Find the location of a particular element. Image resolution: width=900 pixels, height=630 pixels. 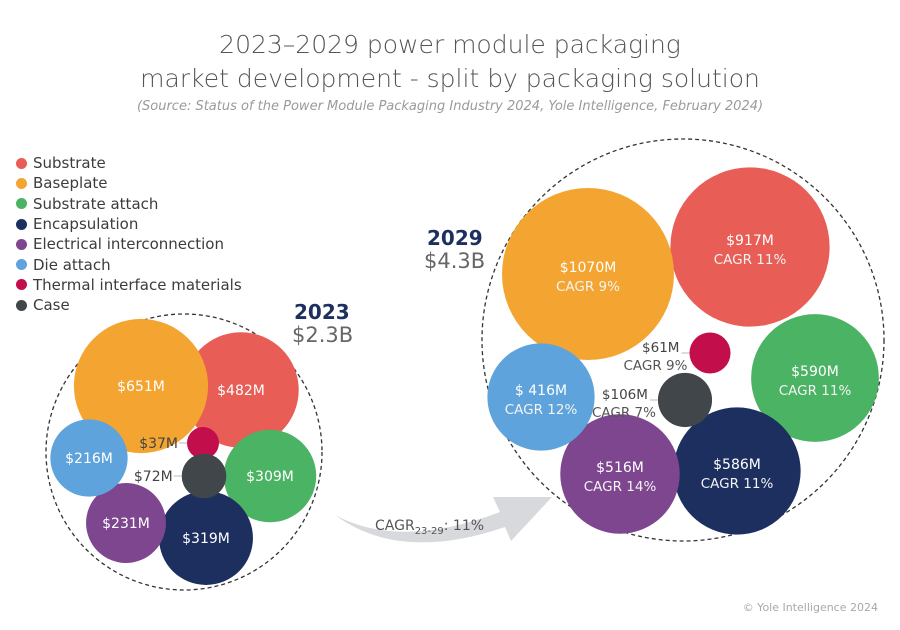

legend-label: Baseplate is located at coordinates (70, 183).